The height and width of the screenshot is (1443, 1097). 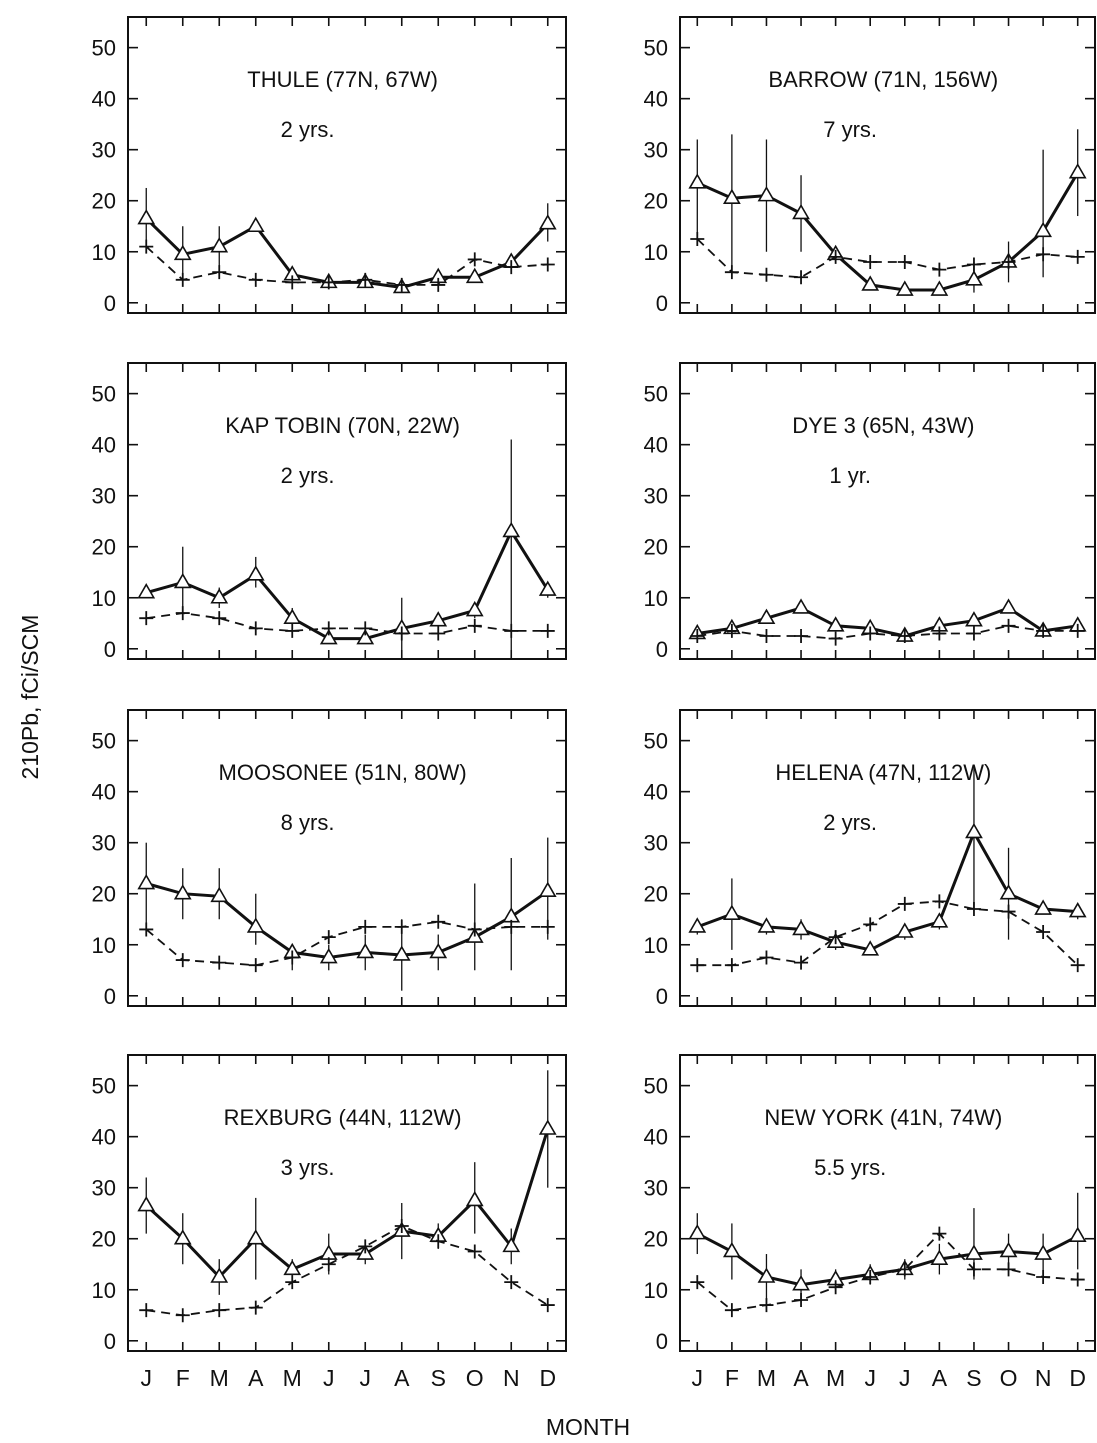 What do you see at coordinates (850, 129) in the screenshot?
I see `panel-subtitle: 7 yrs.` at bounding box center [850, 129].